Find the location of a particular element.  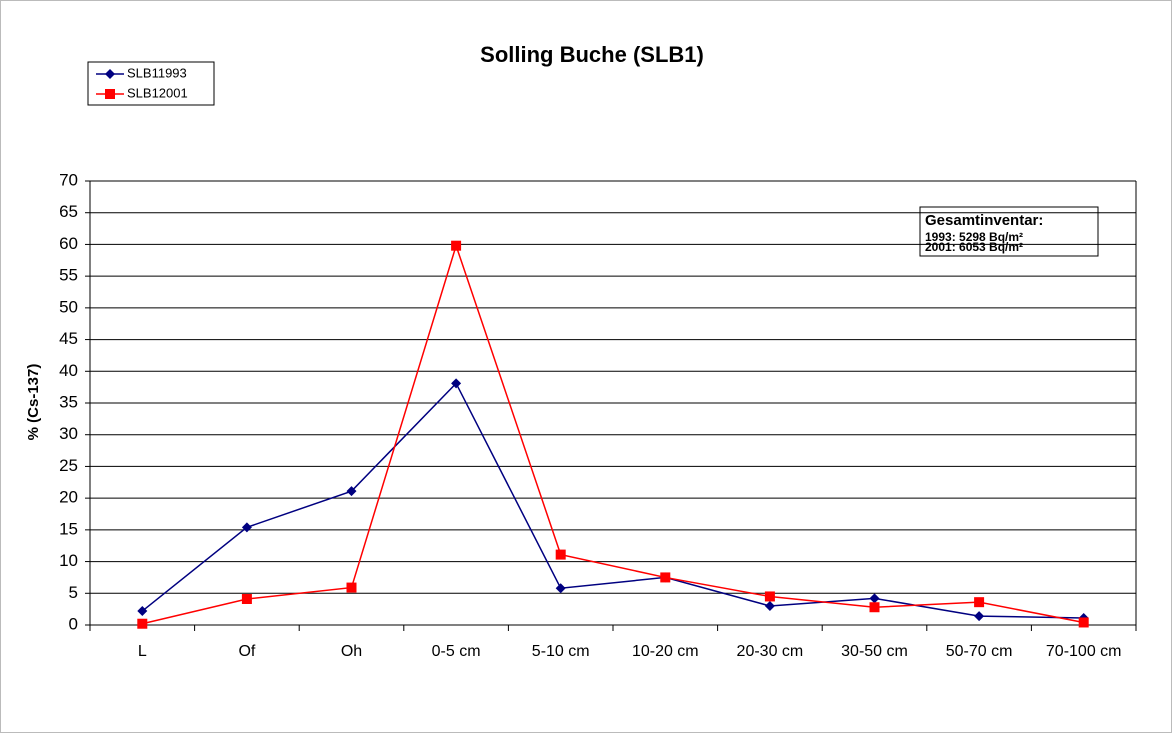

y-tick-label: 45 is located at coordinates (68, 338).